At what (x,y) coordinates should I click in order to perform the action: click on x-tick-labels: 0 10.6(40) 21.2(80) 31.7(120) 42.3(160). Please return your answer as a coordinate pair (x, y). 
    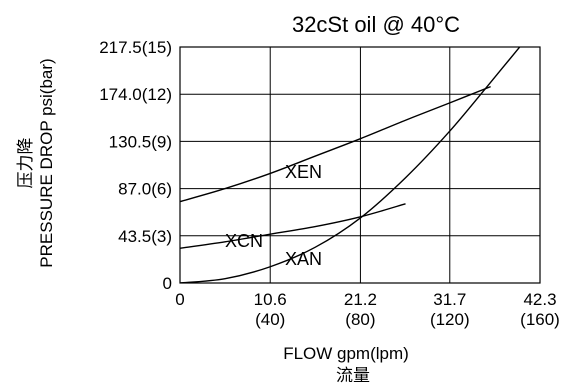
    Looking at the image, I should click on (367, 309).